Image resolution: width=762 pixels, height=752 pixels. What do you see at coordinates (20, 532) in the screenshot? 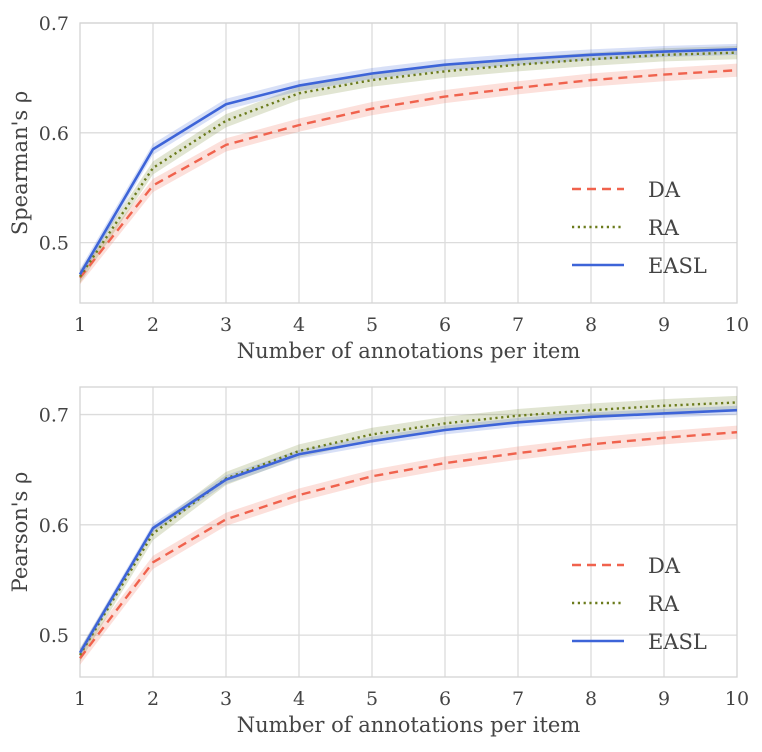
I see `y-axis-label: Pearson's ρ` at bounding box center [20, 532].